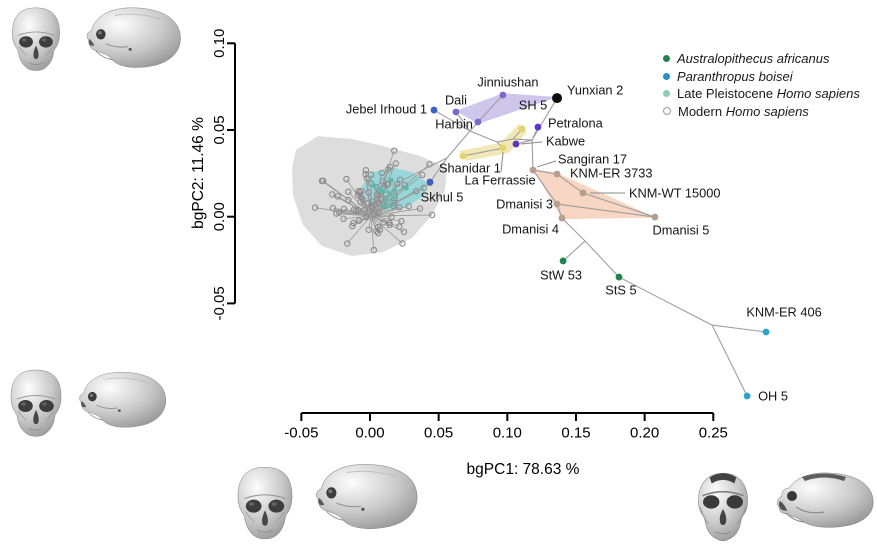 The width and height of the screenshot is (877, 544). What do you see at coordinates (761, 112) in the screenshot?
I see `legend-item-modern-homo-sapiens: Modern Homo sapiens` at bounding box center [761, 112].